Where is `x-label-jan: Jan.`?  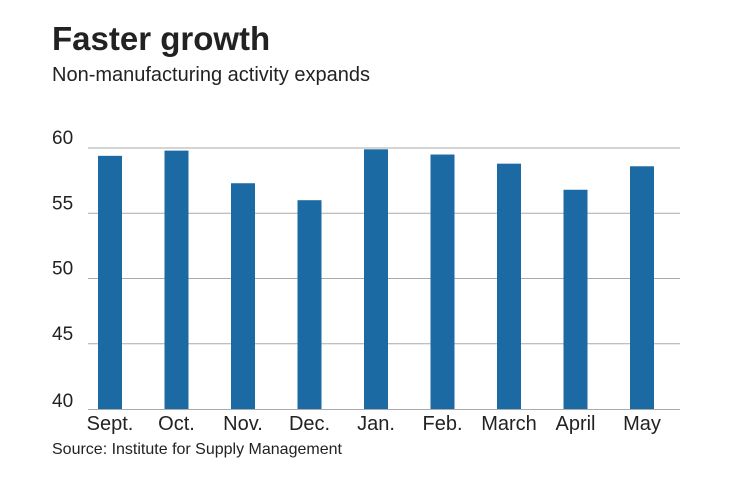 x-label-jan: Jan. is located at coordinates (376, 424).